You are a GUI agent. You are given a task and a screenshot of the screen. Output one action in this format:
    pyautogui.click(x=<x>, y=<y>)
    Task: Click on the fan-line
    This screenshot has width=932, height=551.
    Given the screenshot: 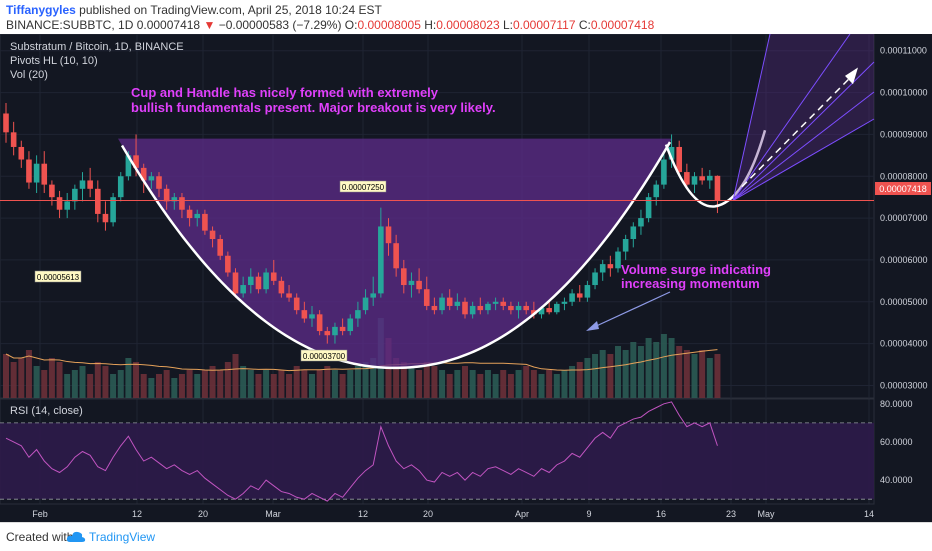 What is the action you would take?
    pyautogui.click(x=803, y=146)
    